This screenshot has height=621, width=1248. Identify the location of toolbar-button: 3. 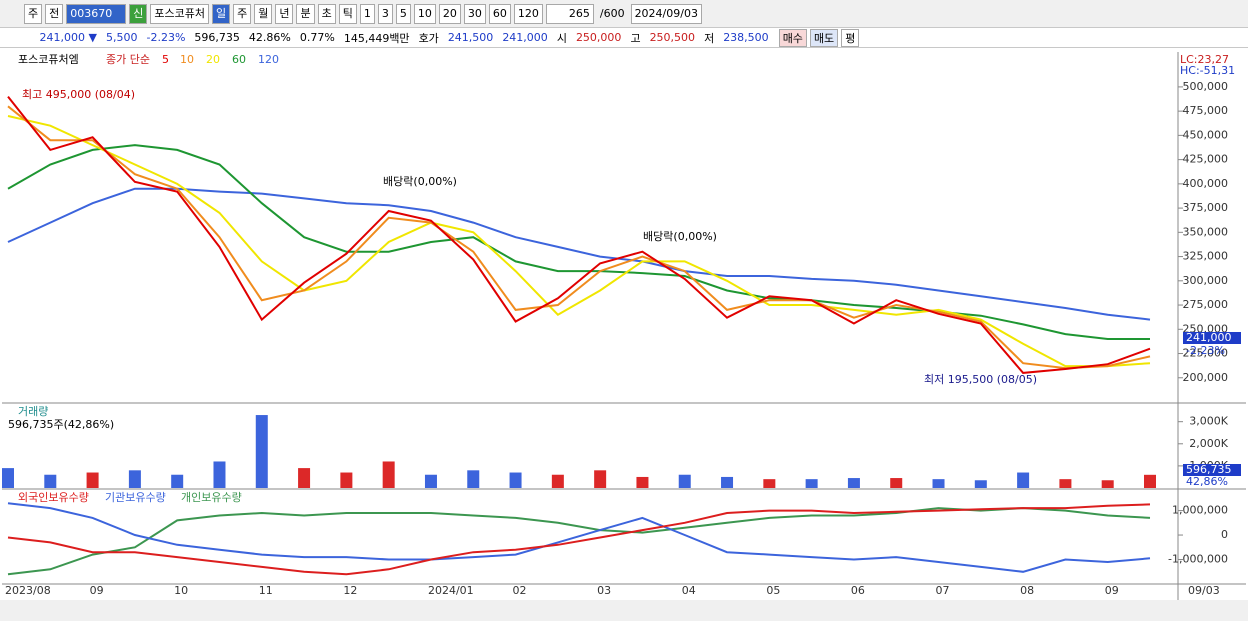
(385, 13).